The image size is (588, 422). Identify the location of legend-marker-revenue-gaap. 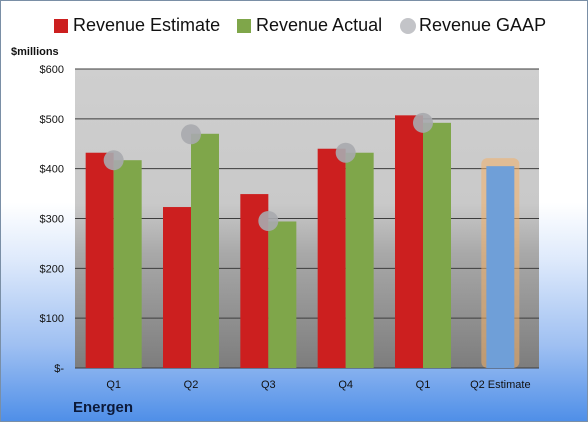
(408, 26).